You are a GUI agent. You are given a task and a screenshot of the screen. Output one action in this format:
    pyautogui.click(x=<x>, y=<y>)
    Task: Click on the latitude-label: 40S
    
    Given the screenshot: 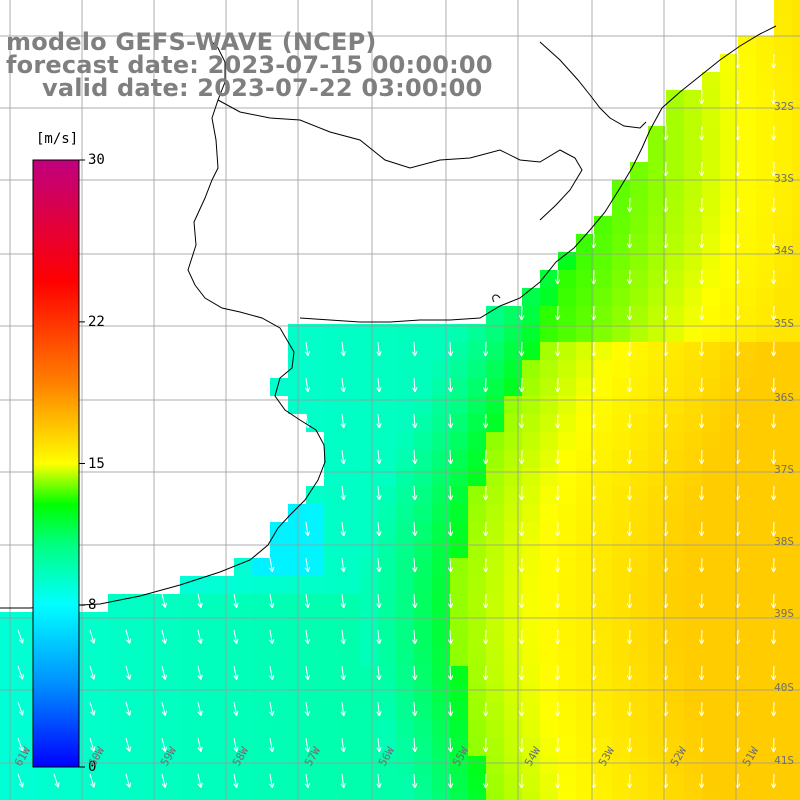 What is the action you would take?
    pyautogui.click(x=784, y=687)
    